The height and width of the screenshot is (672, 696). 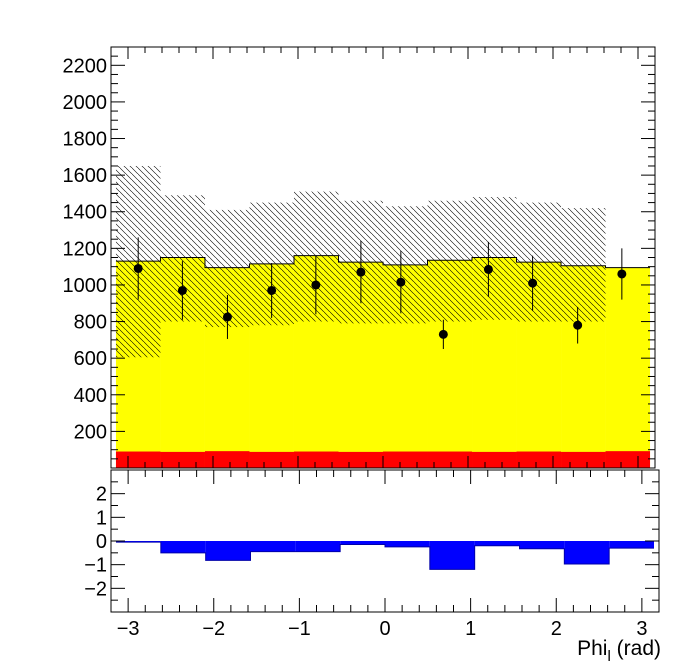 What do you see at coordinates (85, 66) in the screenshot?
I see `y-tick-label: 2200` at bounding box center [85, 66].